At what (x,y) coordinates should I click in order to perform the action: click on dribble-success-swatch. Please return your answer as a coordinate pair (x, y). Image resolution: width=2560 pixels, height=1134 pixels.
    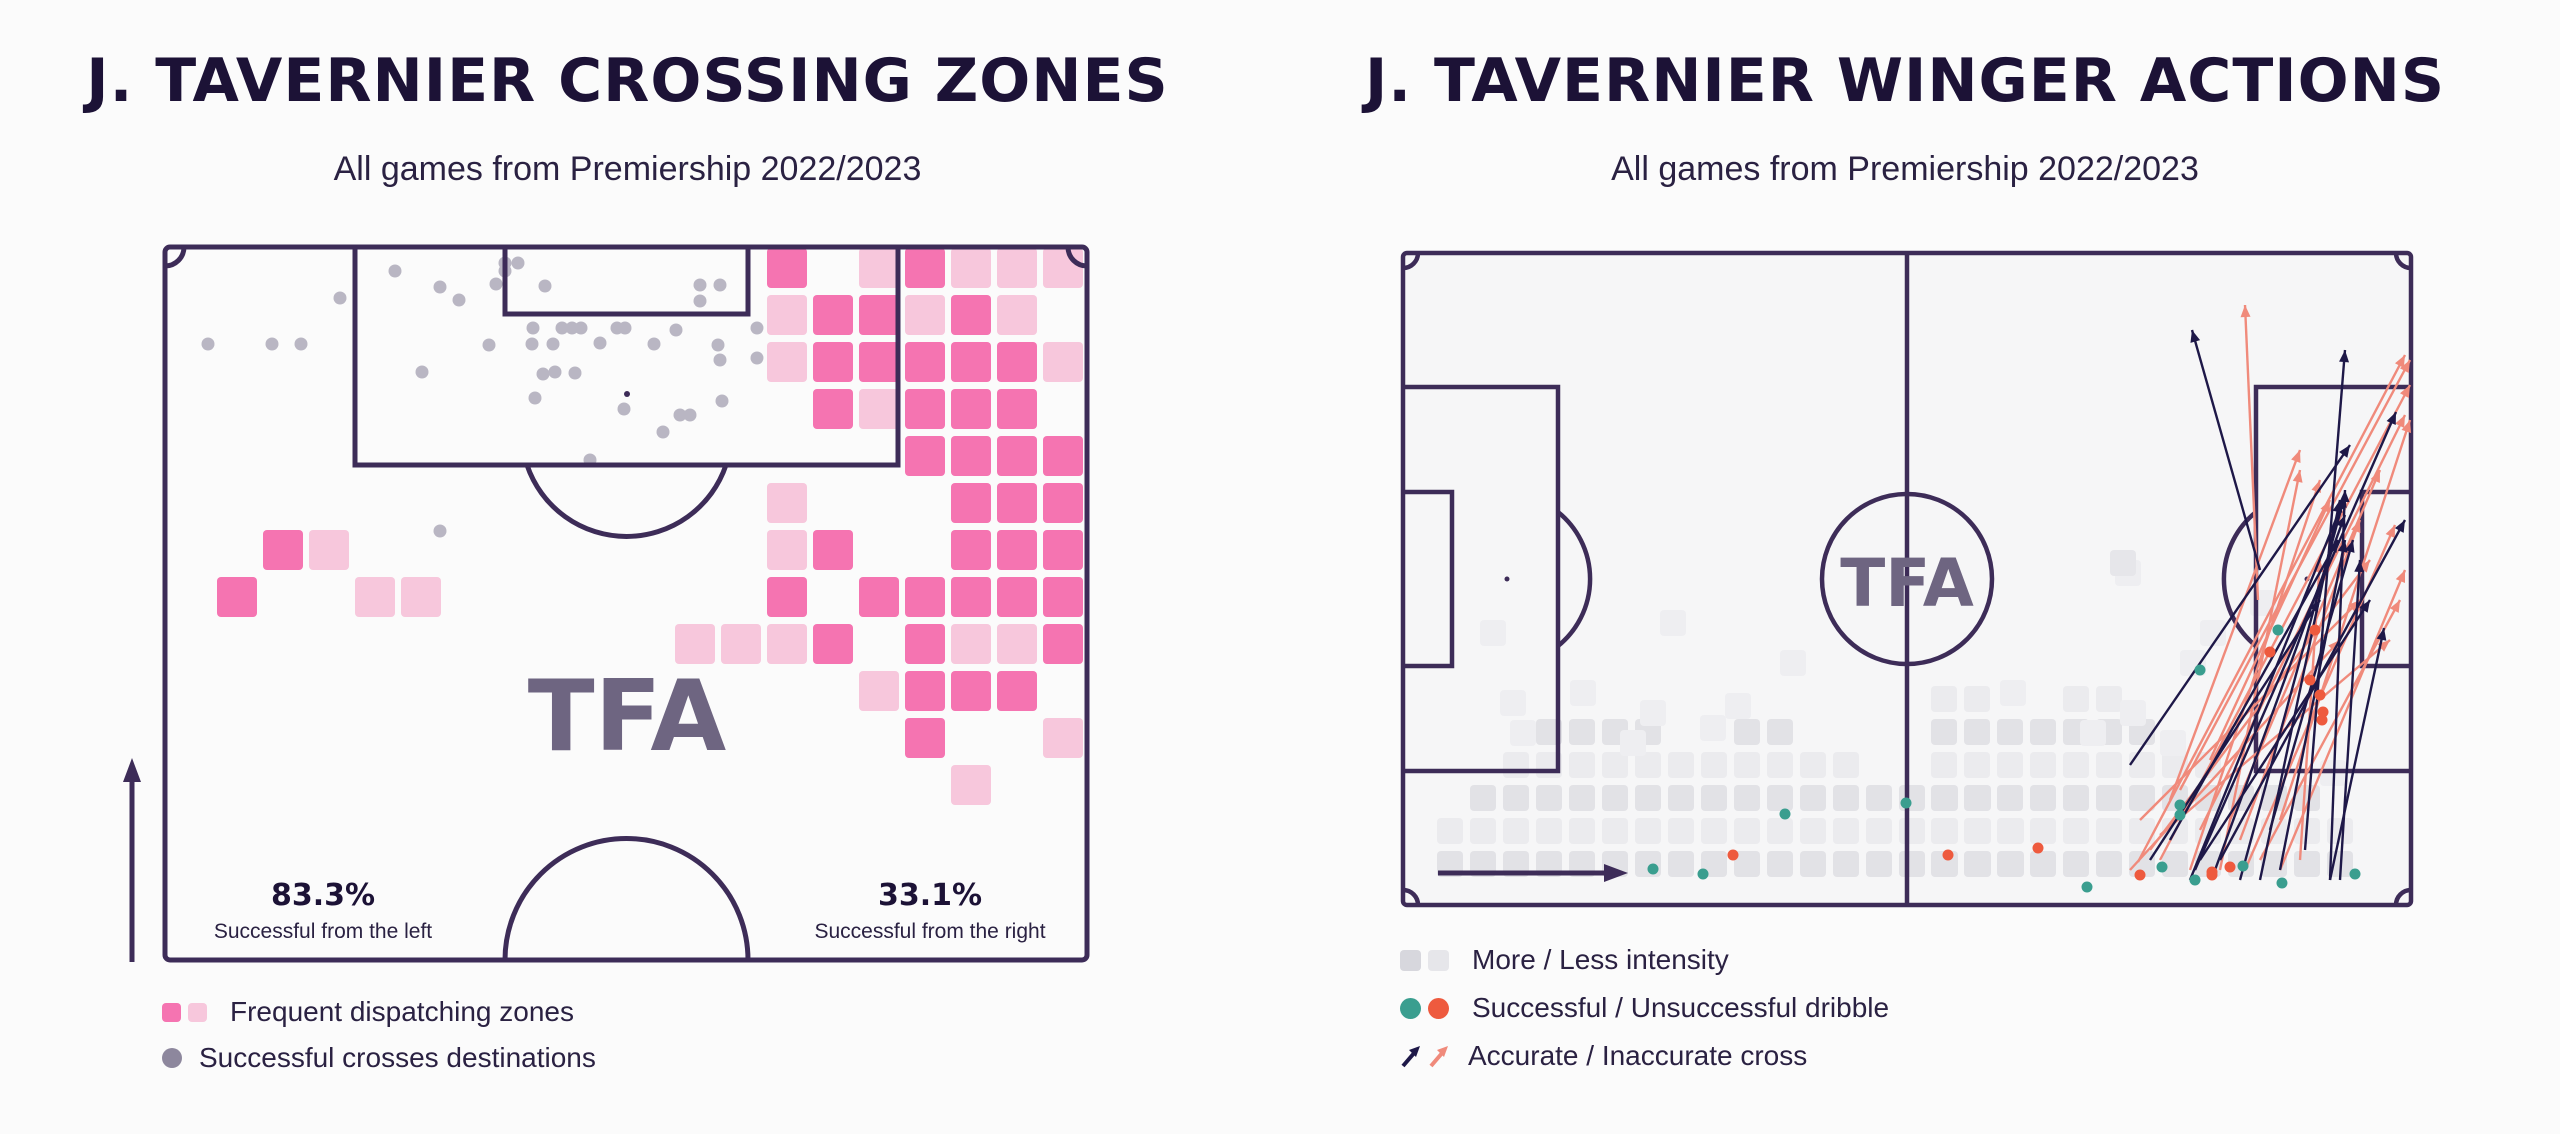
    Looking at the image, I should click on (1410, 1008).